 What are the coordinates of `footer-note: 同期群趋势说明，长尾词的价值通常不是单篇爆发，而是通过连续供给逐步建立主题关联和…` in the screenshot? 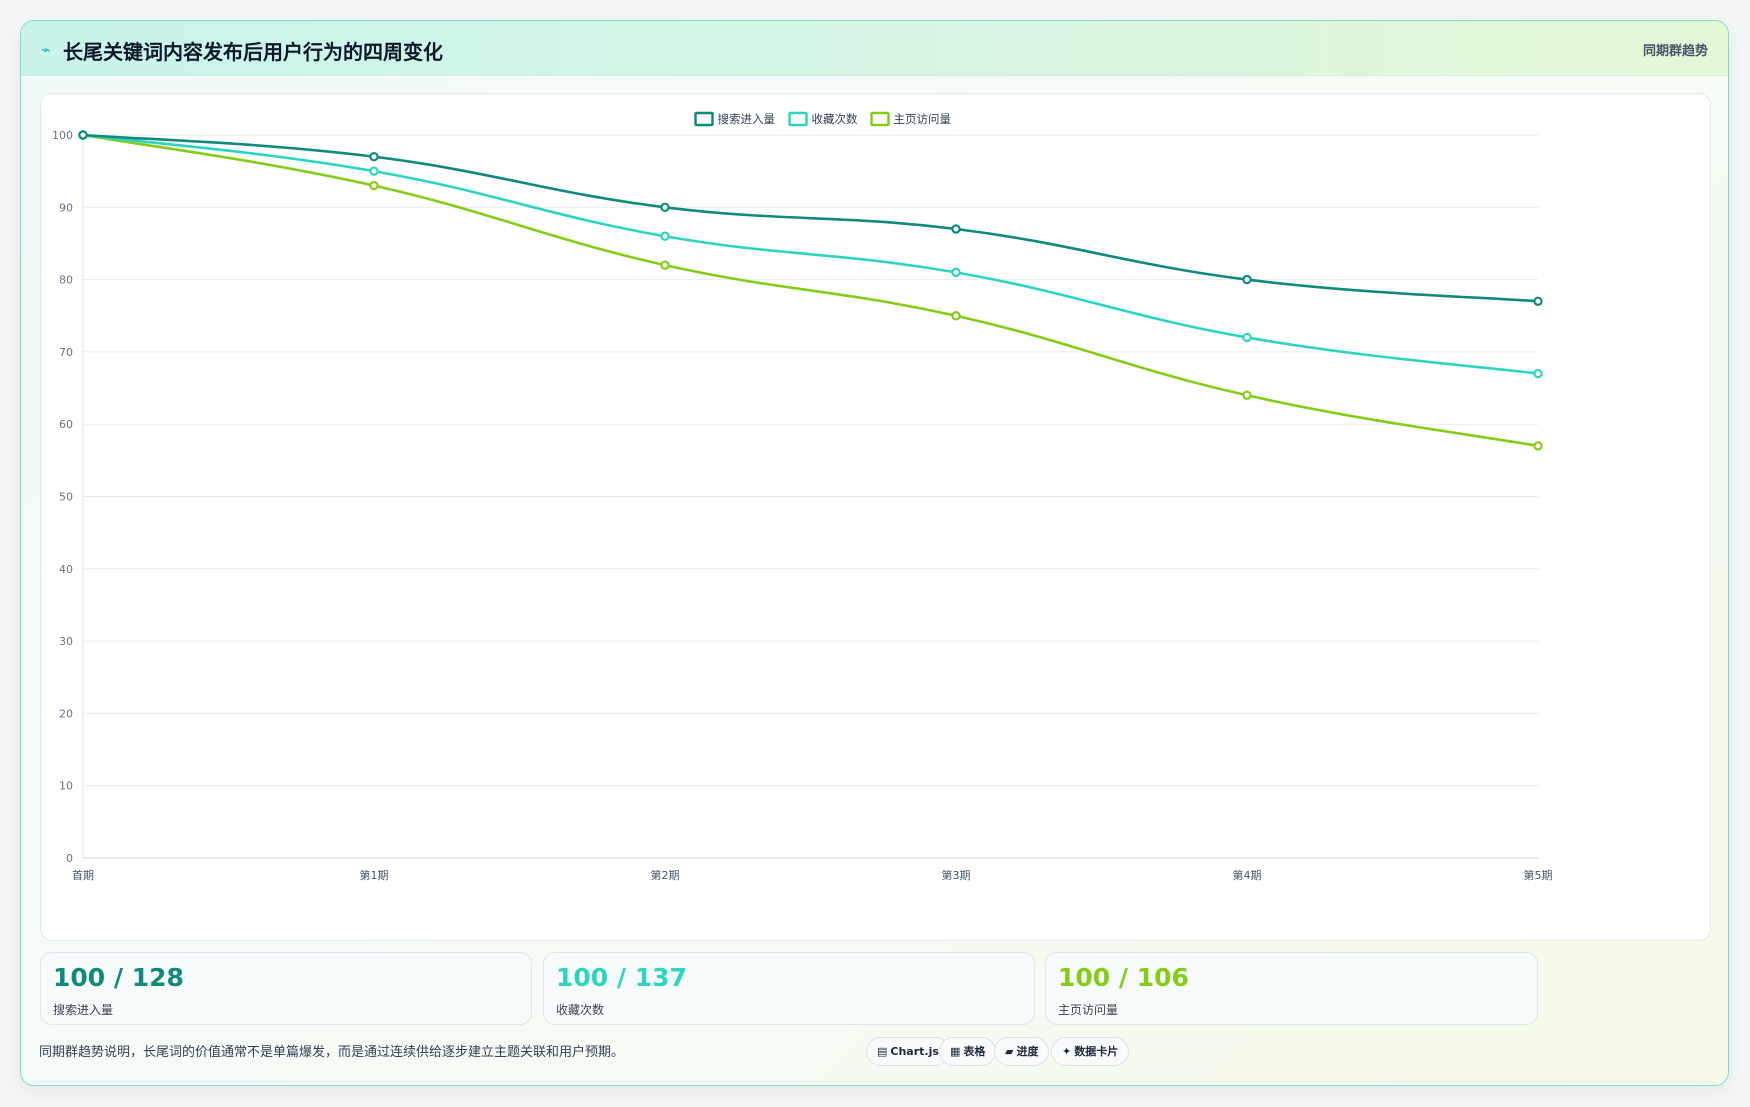 It's located at (332, 1052).